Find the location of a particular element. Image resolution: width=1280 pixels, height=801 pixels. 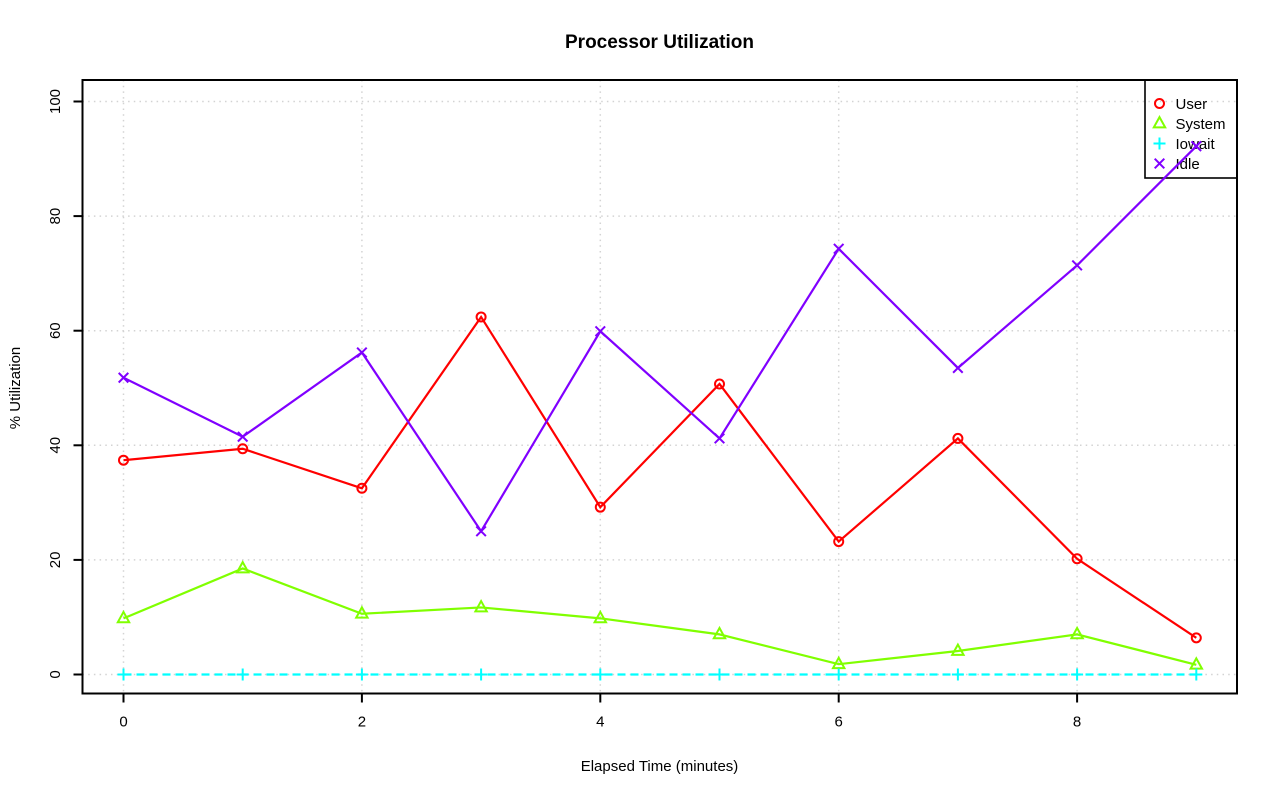

legend-item-system: System is located at coordinates (1189, 124).